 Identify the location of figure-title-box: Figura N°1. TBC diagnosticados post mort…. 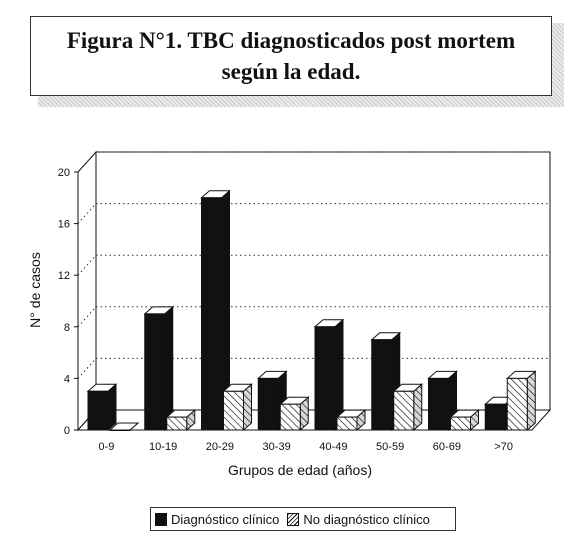
(291, 56).